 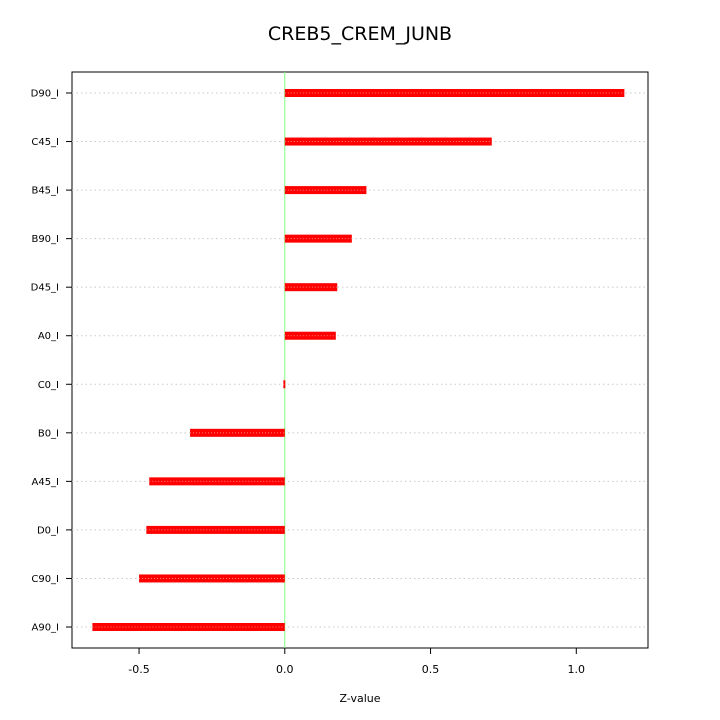 What do you see at coordinates (48, 530) in the screenshot?
I see `y-tick-label: D0_I` at bounding box center [48, 530].